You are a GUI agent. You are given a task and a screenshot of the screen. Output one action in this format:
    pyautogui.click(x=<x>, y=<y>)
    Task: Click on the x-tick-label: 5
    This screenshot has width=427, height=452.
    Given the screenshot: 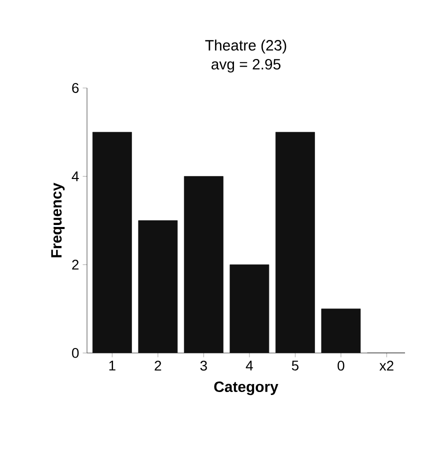 What is the action you would take?
    pyautogui.click(x=295, y=365)
    